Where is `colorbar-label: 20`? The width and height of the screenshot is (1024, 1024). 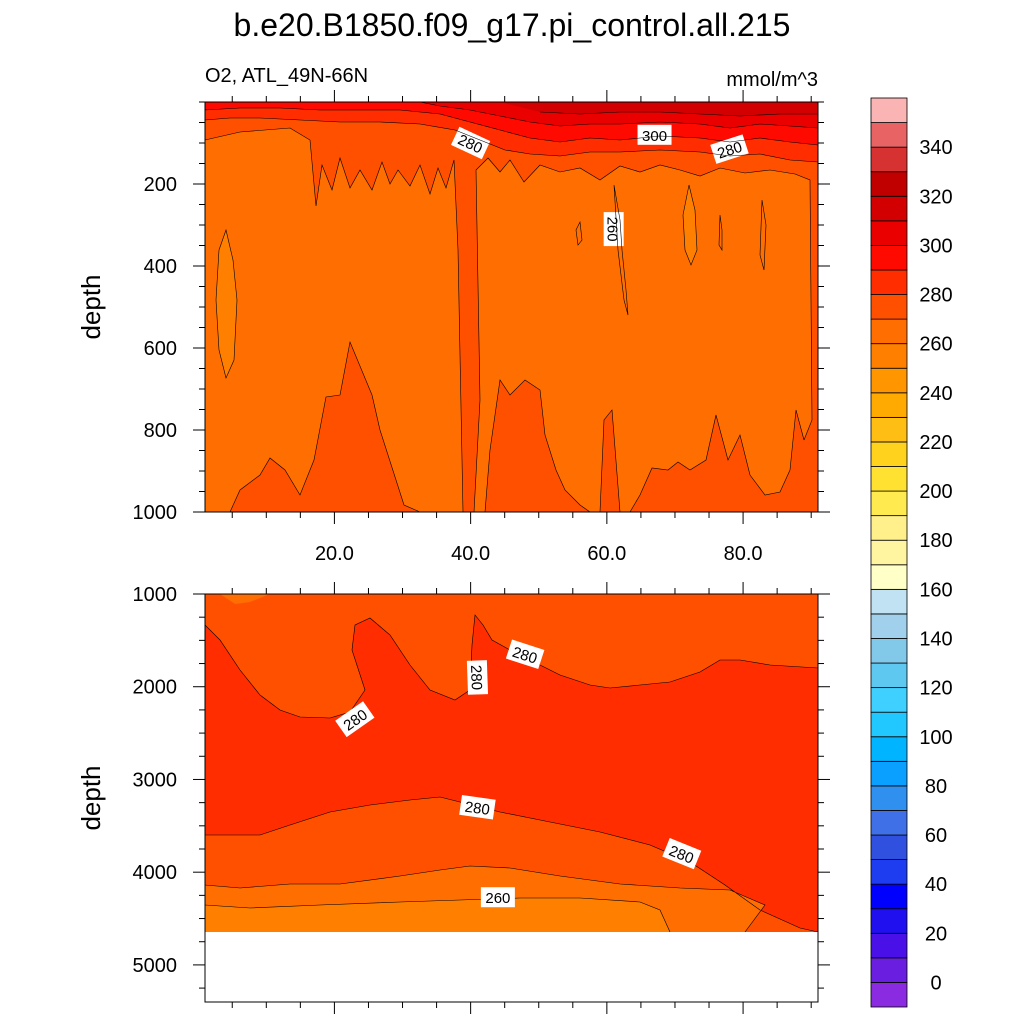 colorbar-label: 20 is located at coordinates (936, 934).